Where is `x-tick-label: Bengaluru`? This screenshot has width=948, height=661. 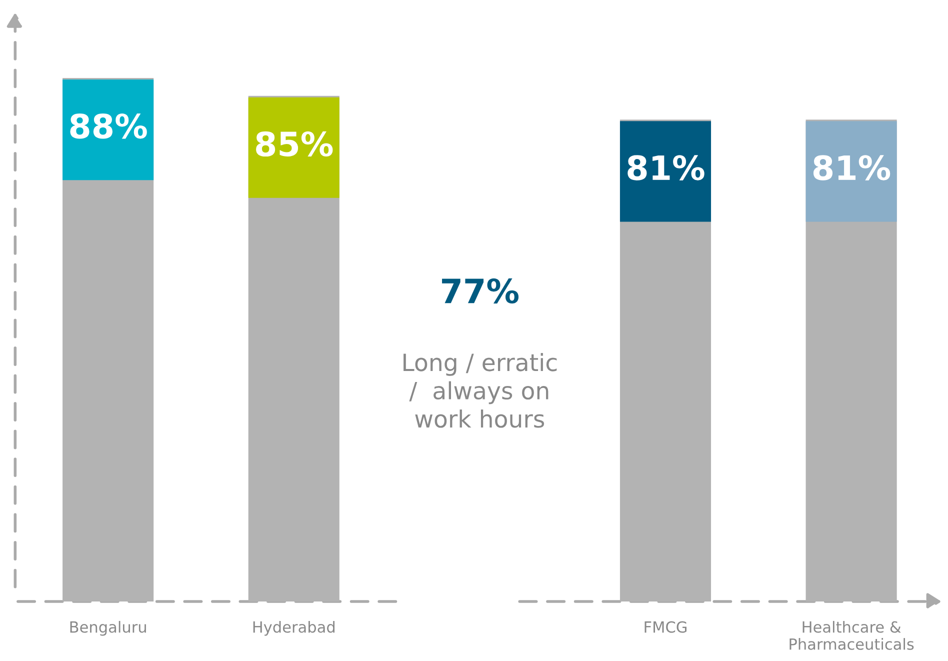 x-tick-label: Bengaluru is located at coordinates (108, 628).